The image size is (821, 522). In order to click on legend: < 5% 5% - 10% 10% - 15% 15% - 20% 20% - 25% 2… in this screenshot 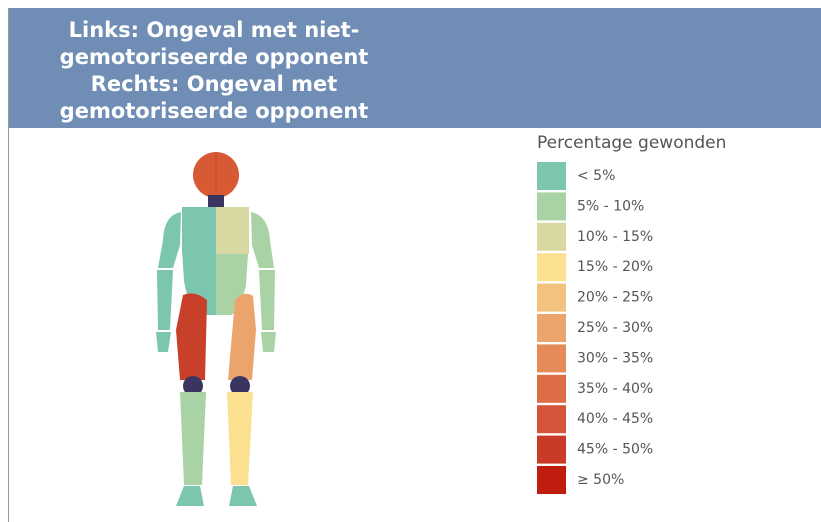, I will do `click(595, 328)`.